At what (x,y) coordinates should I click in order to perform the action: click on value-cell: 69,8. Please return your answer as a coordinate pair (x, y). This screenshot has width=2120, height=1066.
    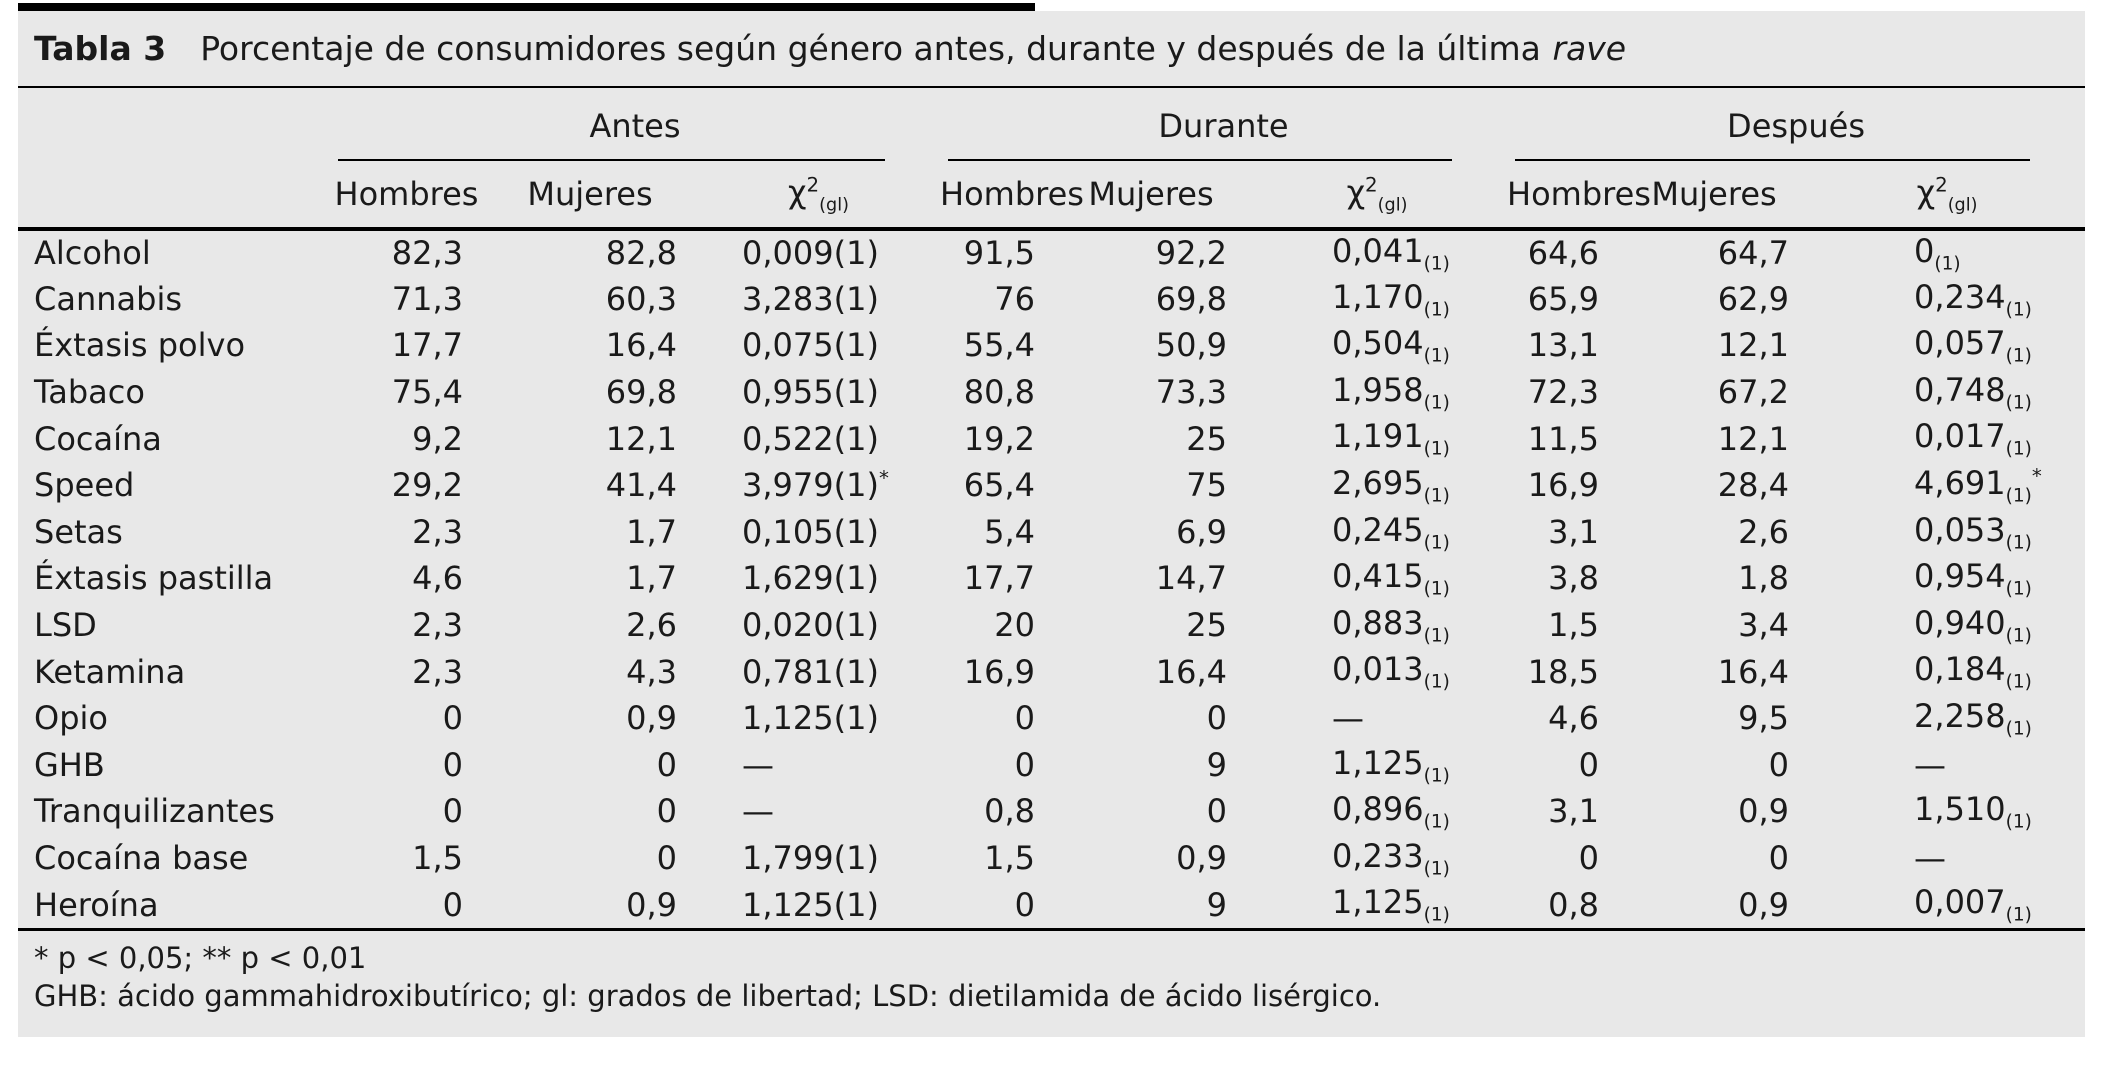
    Looking at the image, I should click on (1191, 298).